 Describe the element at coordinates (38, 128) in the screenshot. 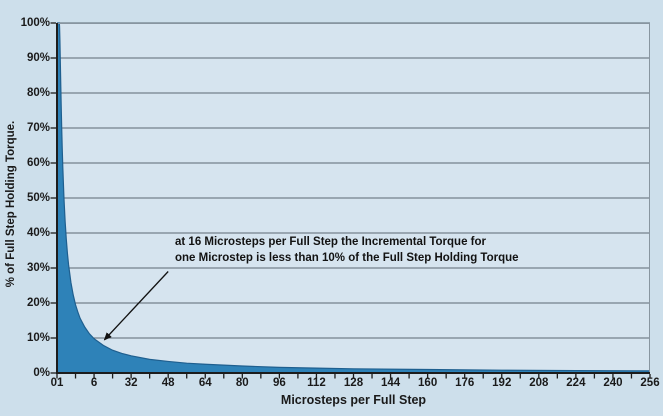

I see `y-tick-label: 70%` at that location.